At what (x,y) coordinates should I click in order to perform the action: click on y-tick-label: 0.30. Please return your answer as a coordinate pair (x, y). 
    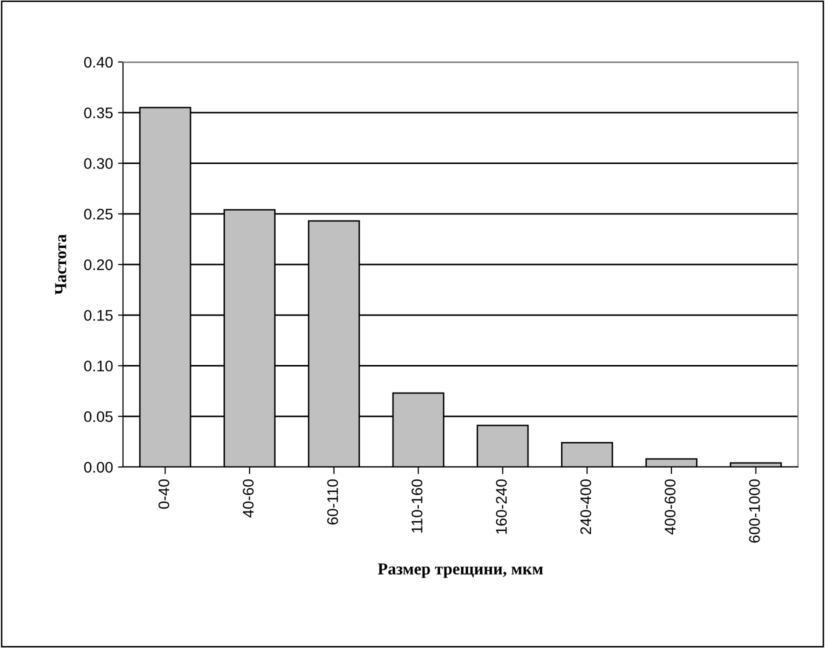
    Looking at the image, I should click on (98, 163).